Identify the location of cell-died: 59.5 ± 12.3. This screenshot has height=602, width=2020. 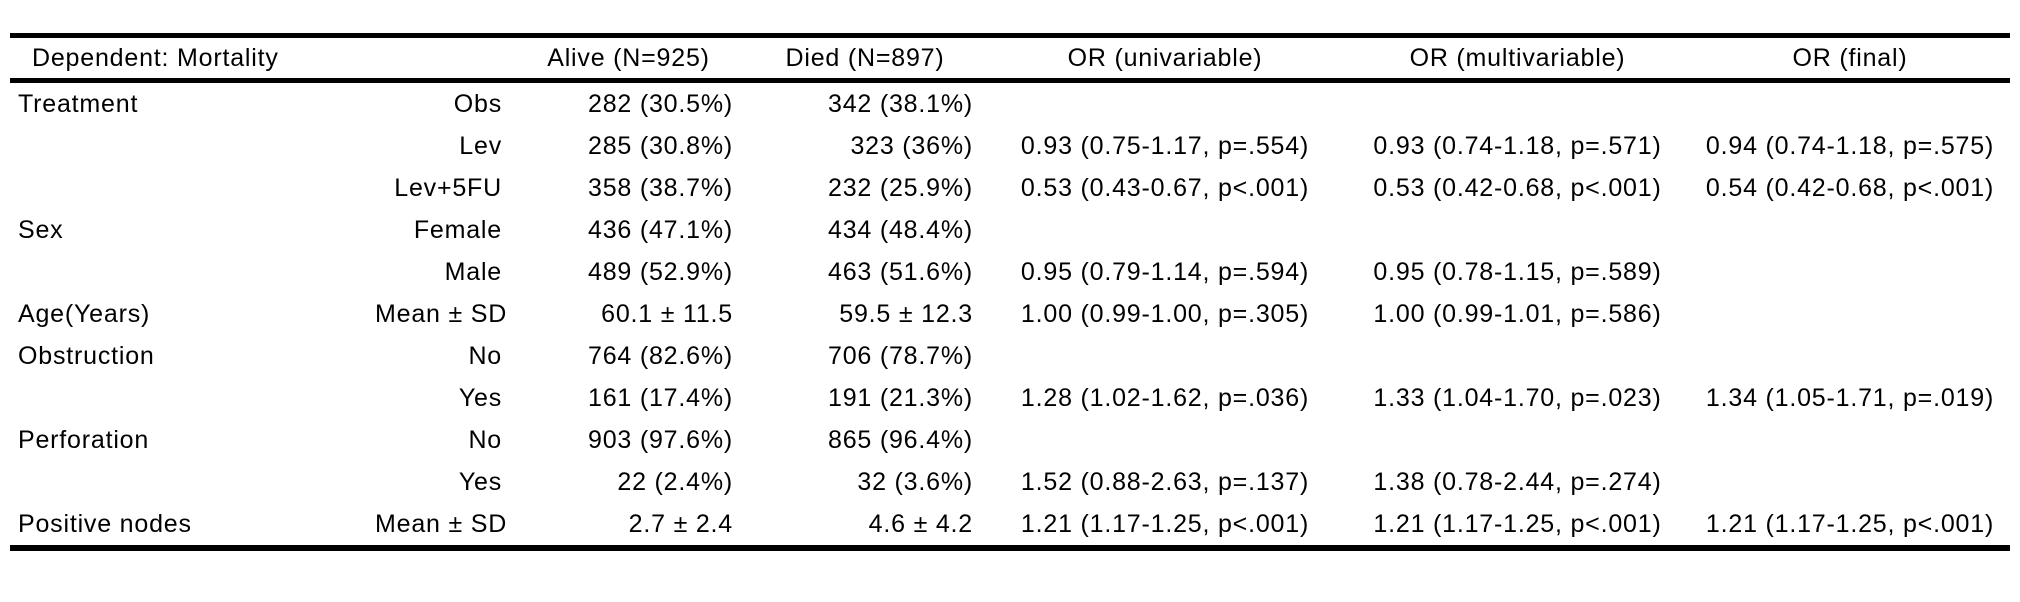
(906, 313).